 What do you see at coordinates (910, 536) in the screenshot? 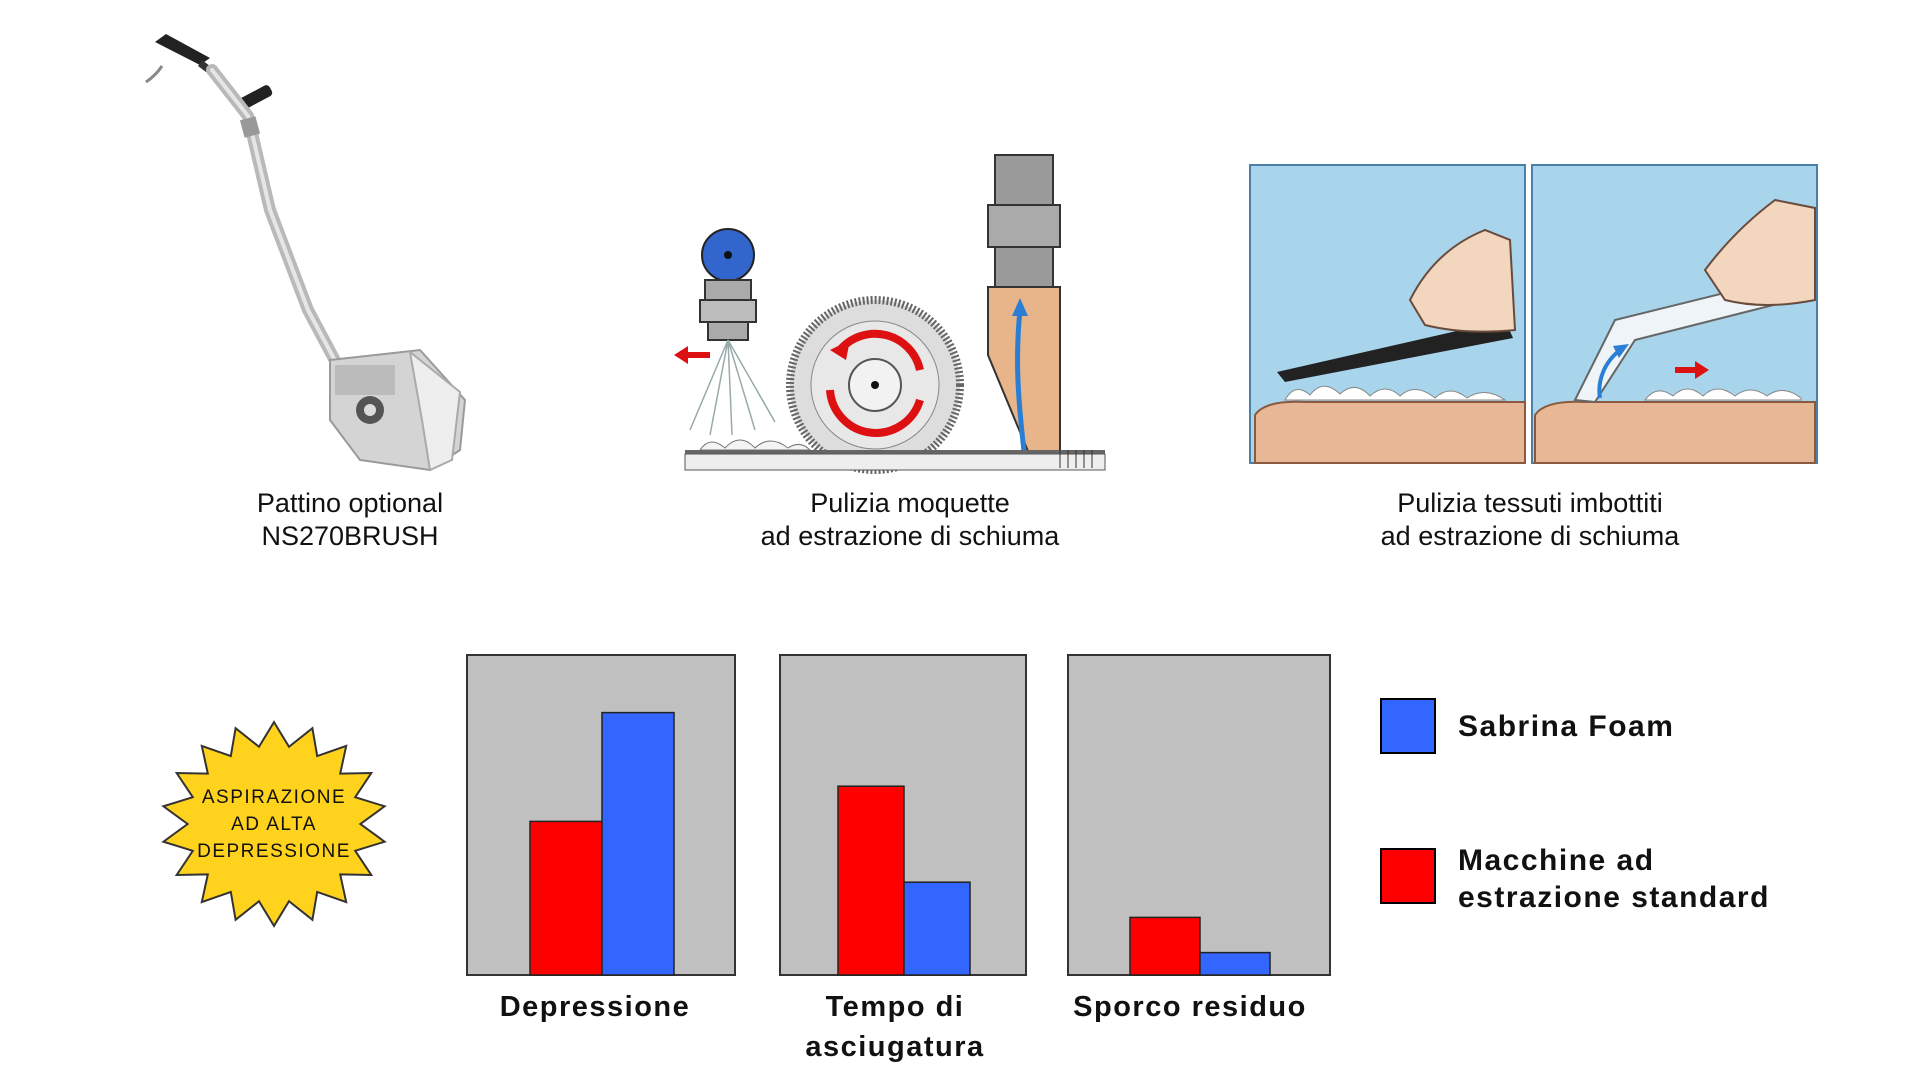
I see `caption-moquette-line2: ad estrazione di schiuma` at bounding box center [910, 536].